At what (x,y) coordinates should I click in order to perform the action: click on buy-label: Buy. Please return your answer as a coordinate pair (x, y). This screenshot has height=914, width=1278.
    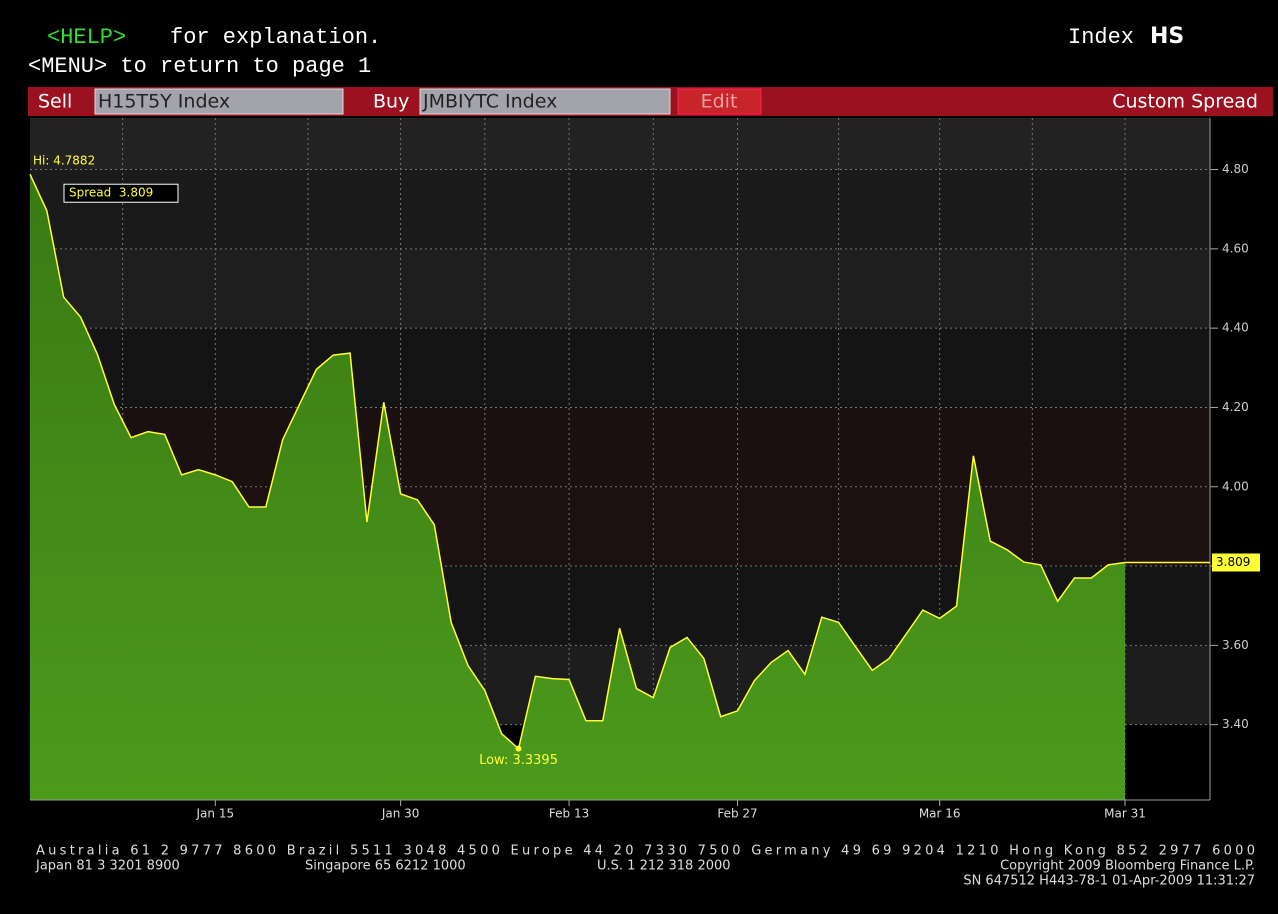
    Looking at the image, I should click on (391, 102).